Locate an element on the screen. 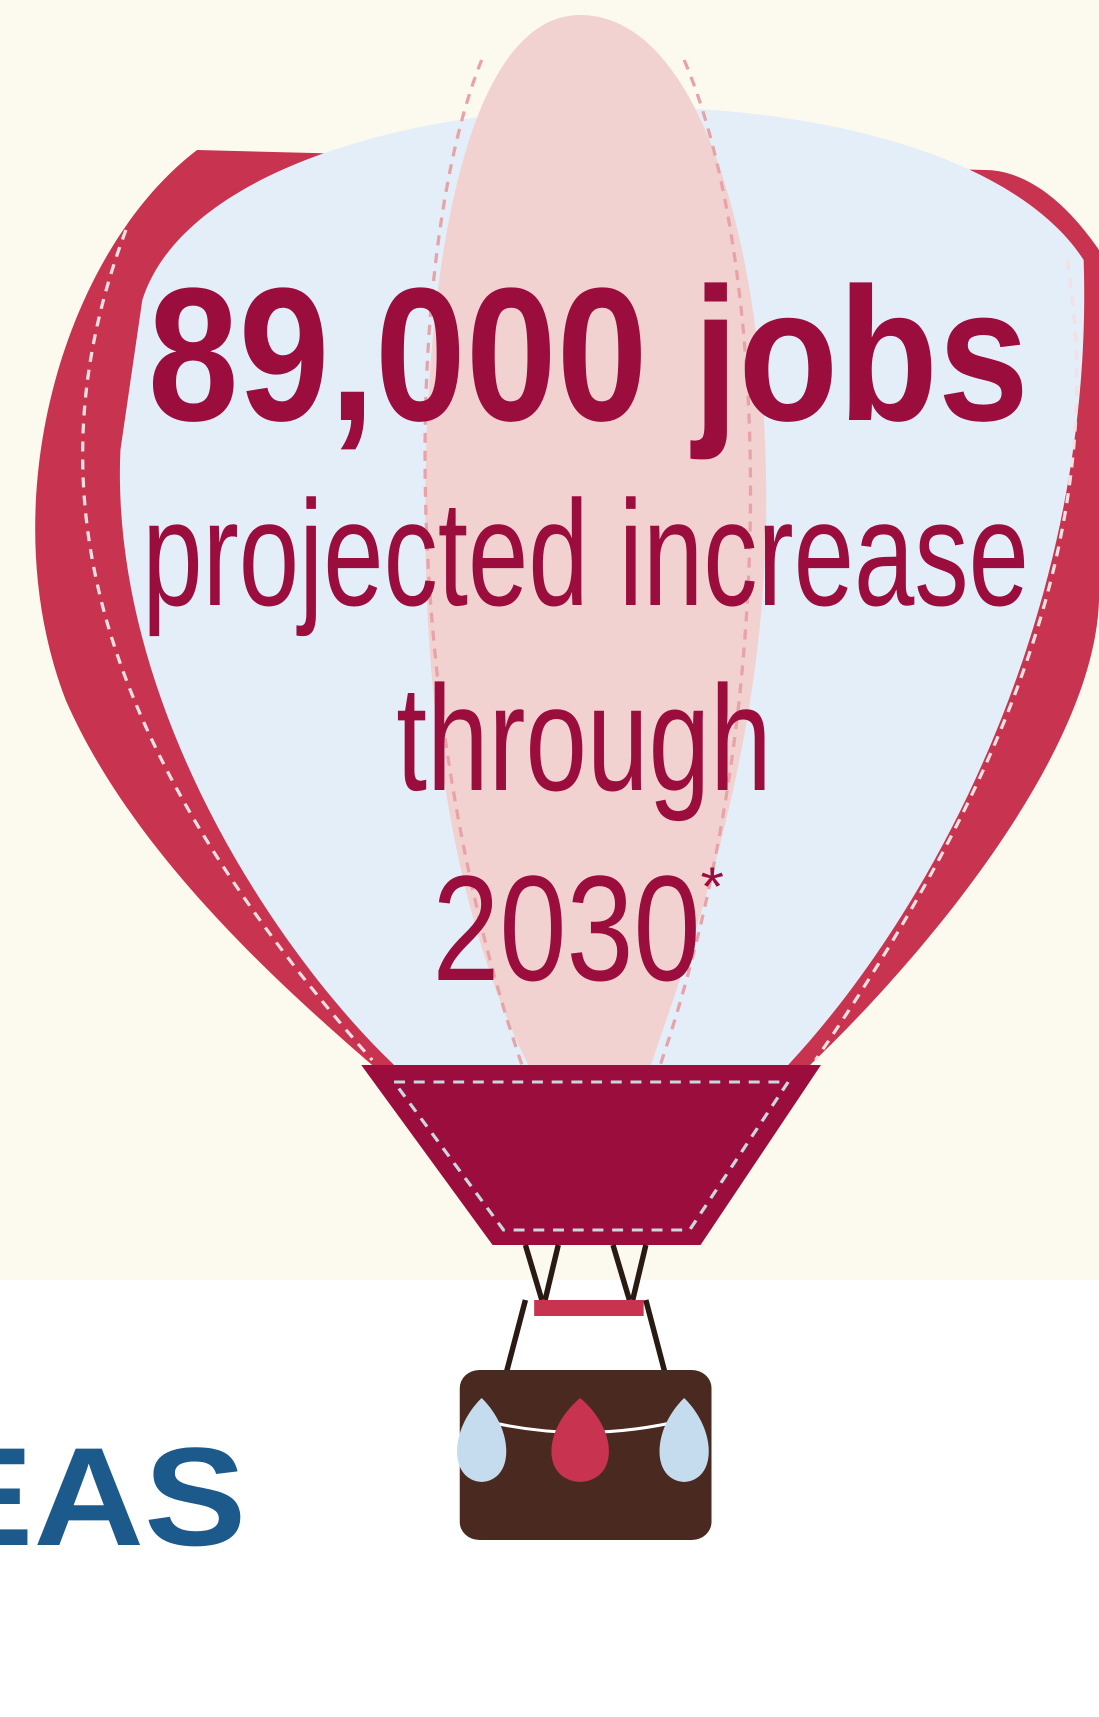 The image size is (1099, 1717). subtitle-line: projected increase is located at coordinates (585, 554).